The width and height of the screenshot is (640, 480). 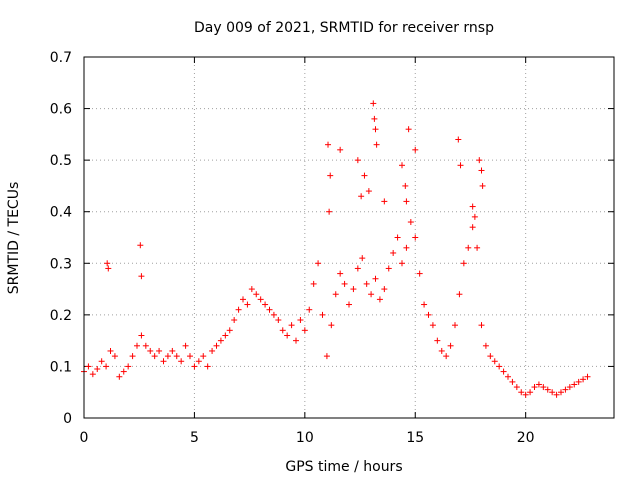 I want to click on y-tick-labels: 0 0.1 0.2 0.3 0.4 0.5 0.6 0.7, so click(x=61, y=238).